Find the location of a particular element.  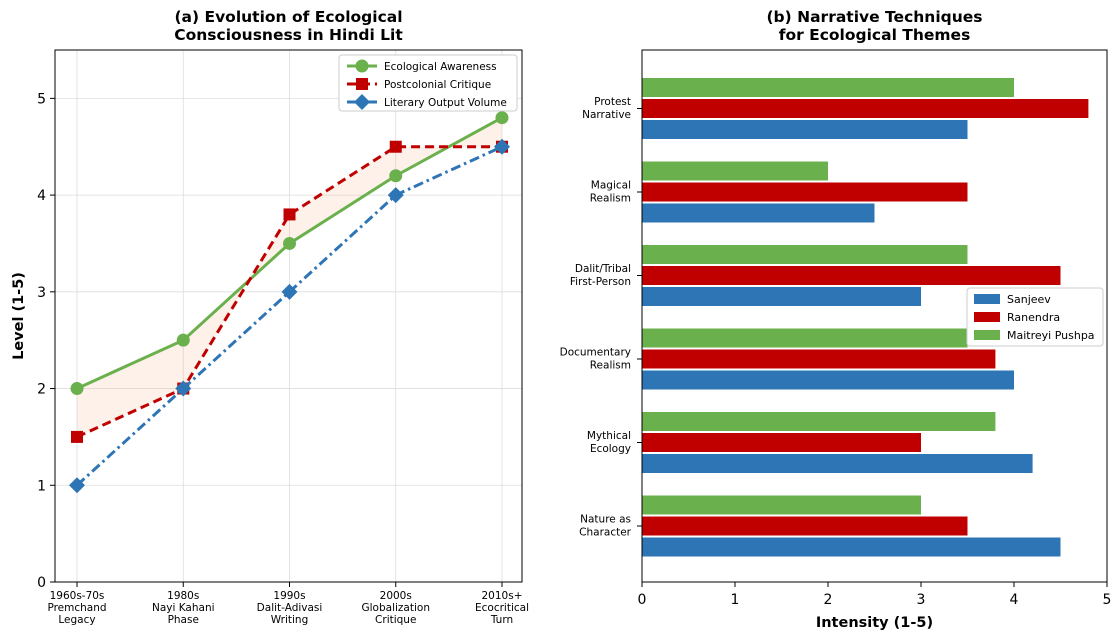

y-tick-label: 2 is located at coordinates (41, 390).